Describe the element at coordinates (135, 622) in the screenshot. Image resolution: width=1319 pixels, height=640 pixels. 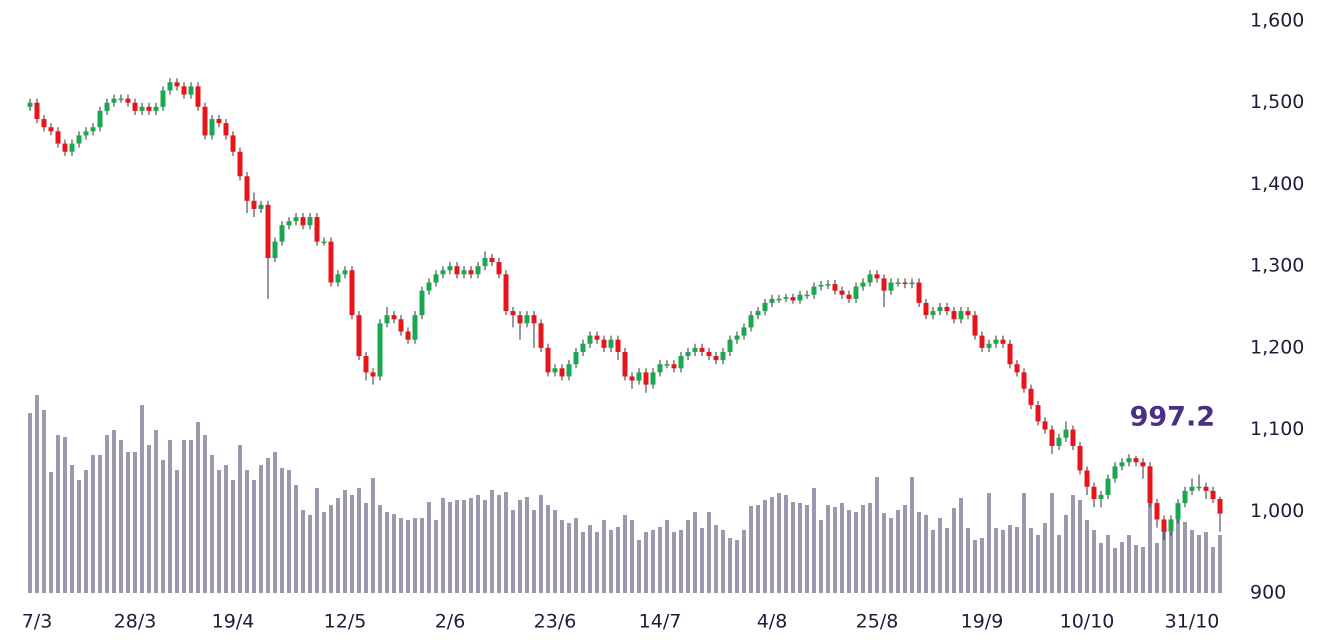
I see `x-tick-label: 28/3` at that location.